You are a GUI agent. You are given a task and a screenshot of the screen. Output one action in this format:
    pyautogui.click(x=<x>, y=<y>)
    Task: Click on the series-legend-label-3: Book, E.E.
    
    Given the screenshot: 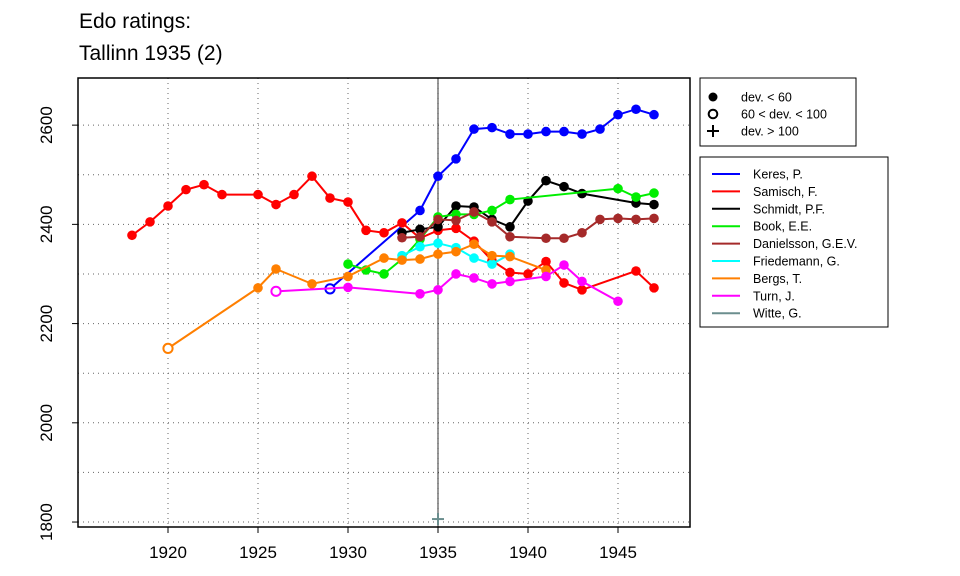 What is the action you would take?
    pyautogui.click(x=782, y=227)
    